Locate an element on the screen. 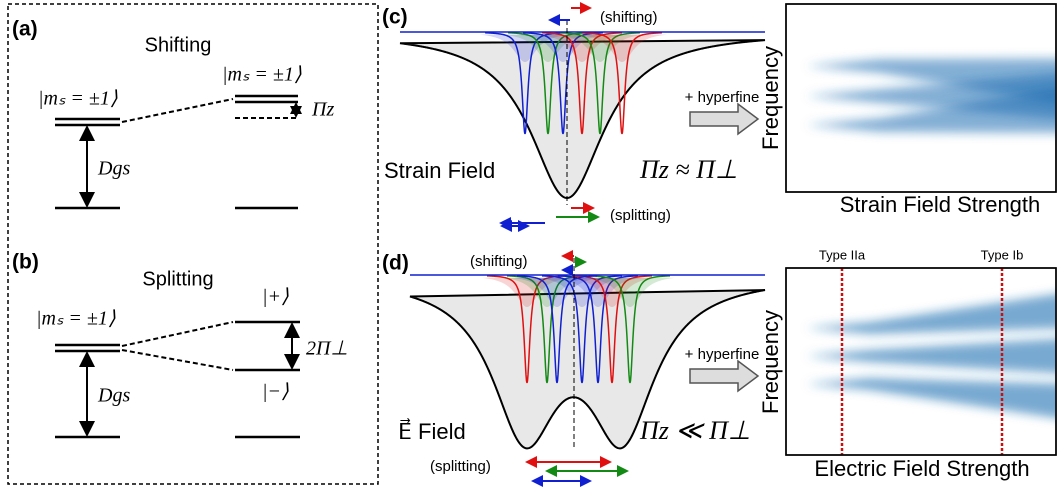 This screenshot has width=1062, height=489. heatmap-electric is located at coordinates (931, 356).